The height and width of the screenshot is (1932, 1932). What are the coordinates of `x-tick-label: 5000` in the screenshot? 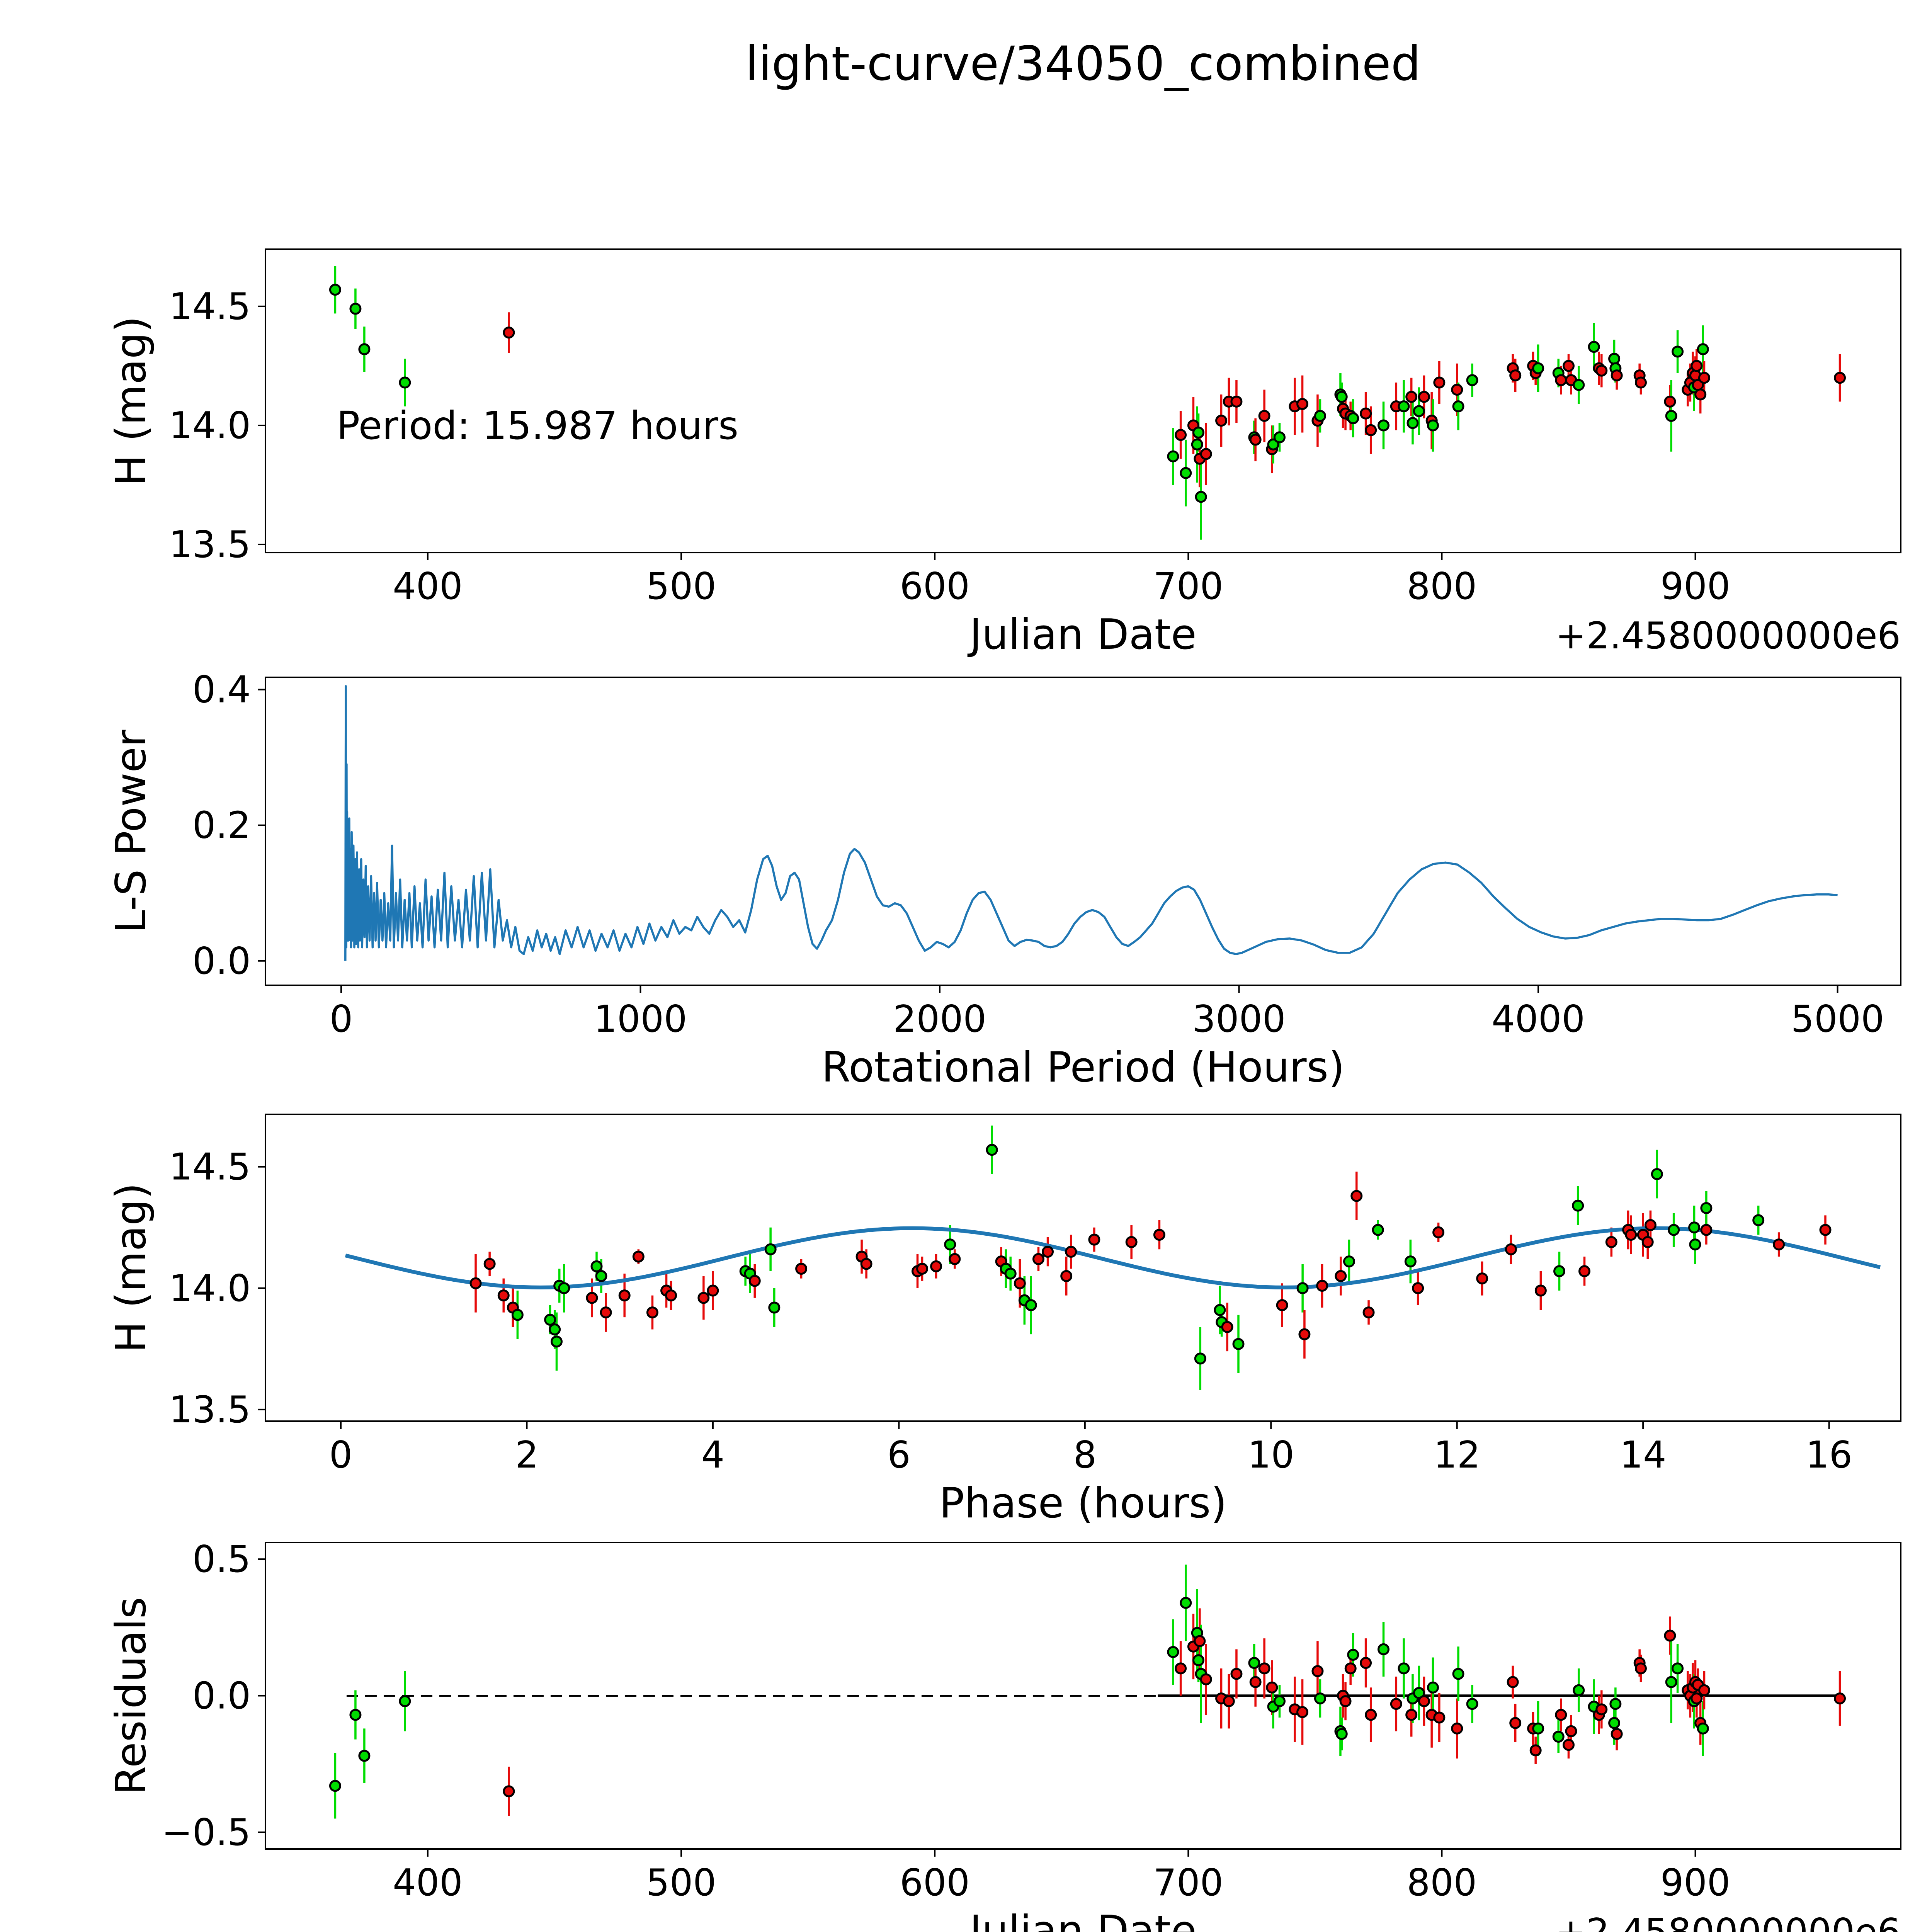 It's located at (1838, 1020).